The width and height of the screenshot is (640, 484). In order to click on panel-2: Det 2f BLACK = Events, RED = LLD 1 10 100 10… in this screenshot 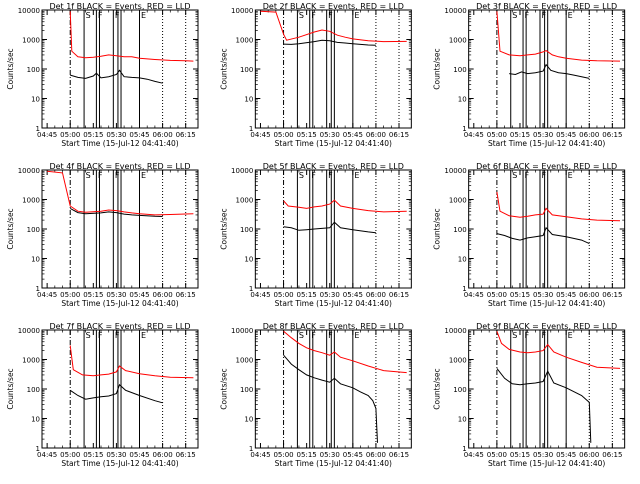, I will do `click(315, 75)`.